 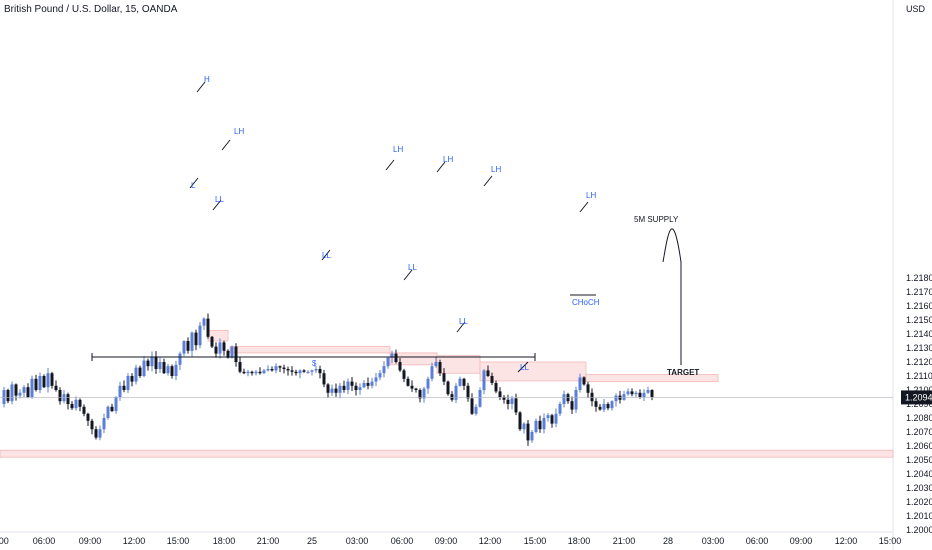 What do you see at coordinates (919, 530) in the screenshot?
I see `y-tick-label: 1.20000` at bounding box center [919, 530].